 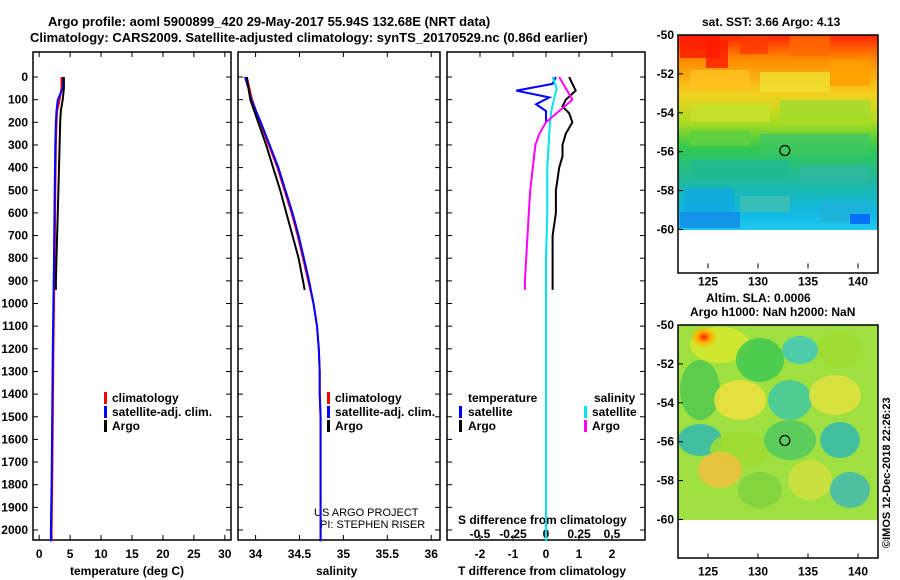 I want to click on s-difference-axis-label: S difference from climatology, so click(x=542, y=520).